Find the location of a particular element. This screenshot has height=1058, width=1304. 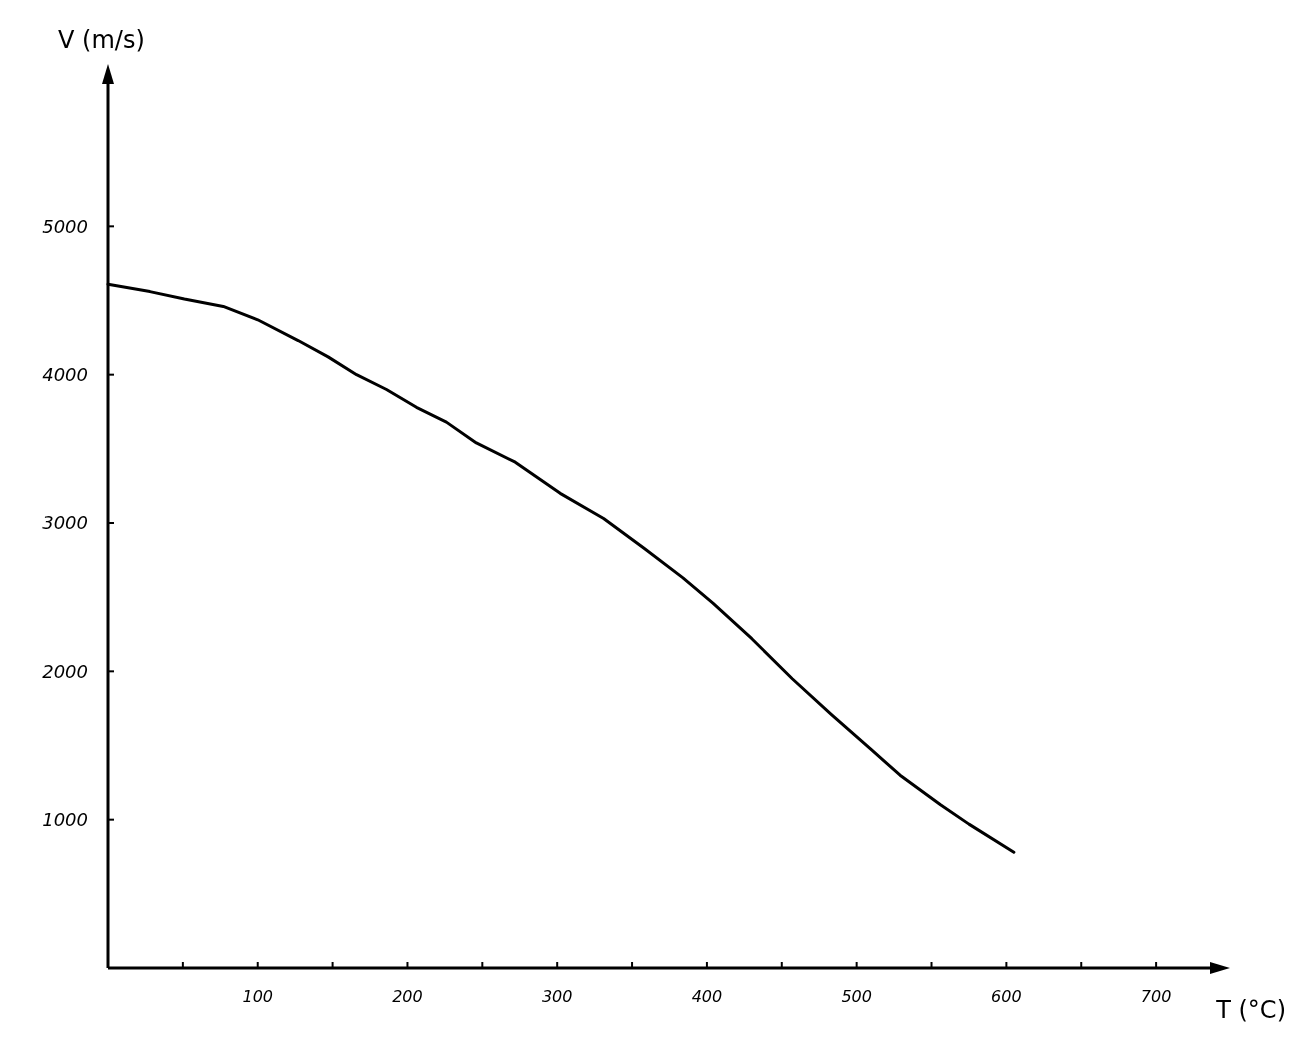

y-axis-title: V (m/s) is located at coordinates (101, 40).